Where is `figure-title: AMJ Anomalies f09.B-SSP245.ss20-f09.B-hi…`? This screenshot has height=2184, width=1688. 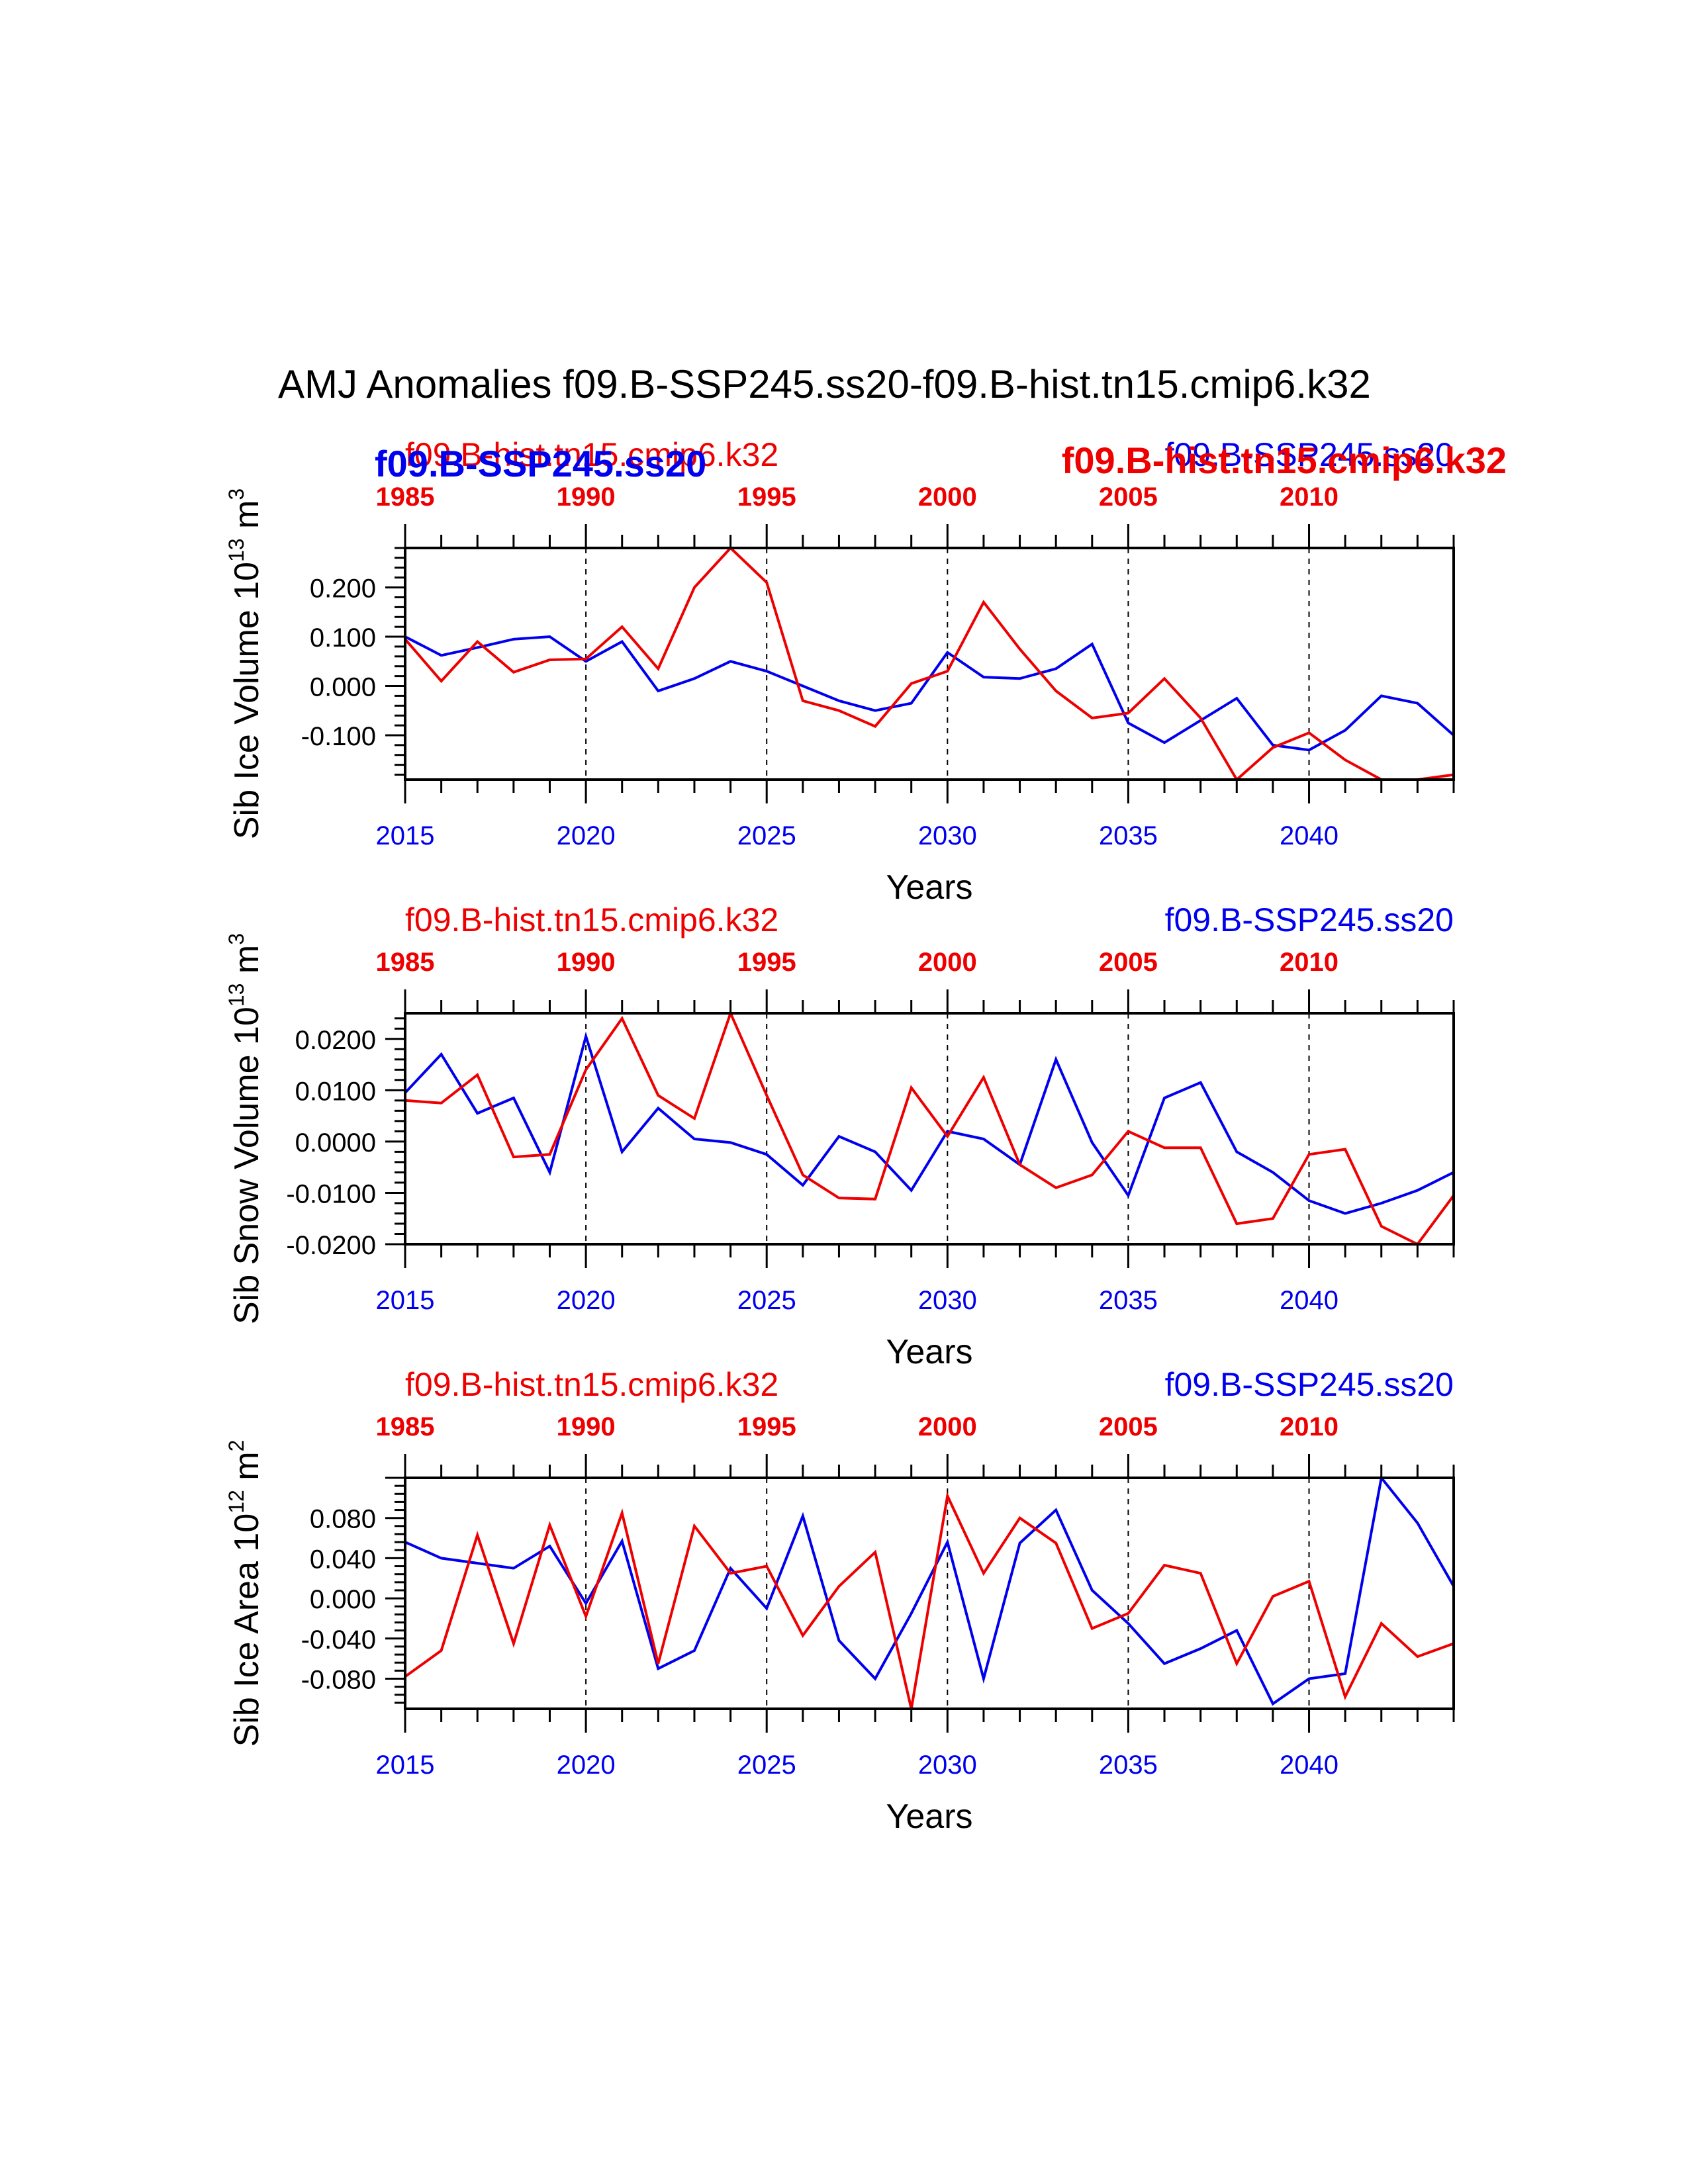
figure-title: AMJ Anomalies f09.B-SSP245.ss20-f09.B-hi… is located at coordinates (824, 384).